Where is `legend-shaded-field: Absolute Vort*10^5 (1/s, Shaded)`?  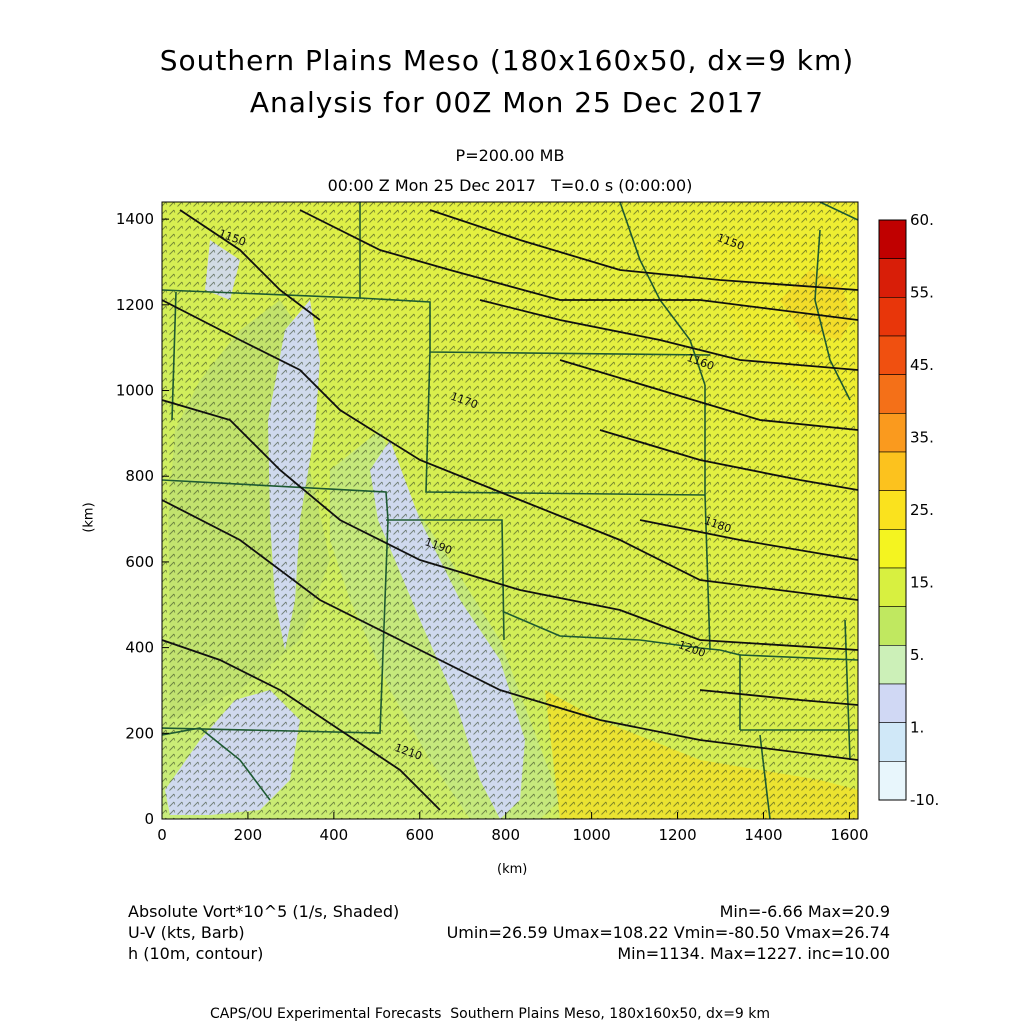 legend-shaded-field: Absolute Vort*10^5 (1/s, Shaded) is located at coordinates (264, 911).